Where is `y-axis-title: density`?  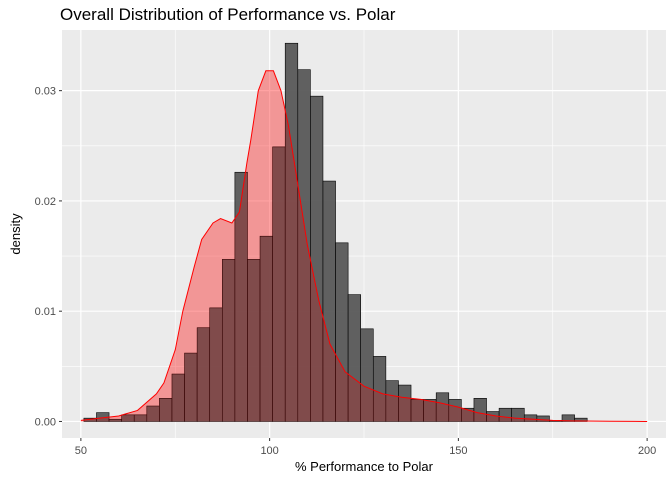 y-axis-title: density is located at coordinates (15, 234).